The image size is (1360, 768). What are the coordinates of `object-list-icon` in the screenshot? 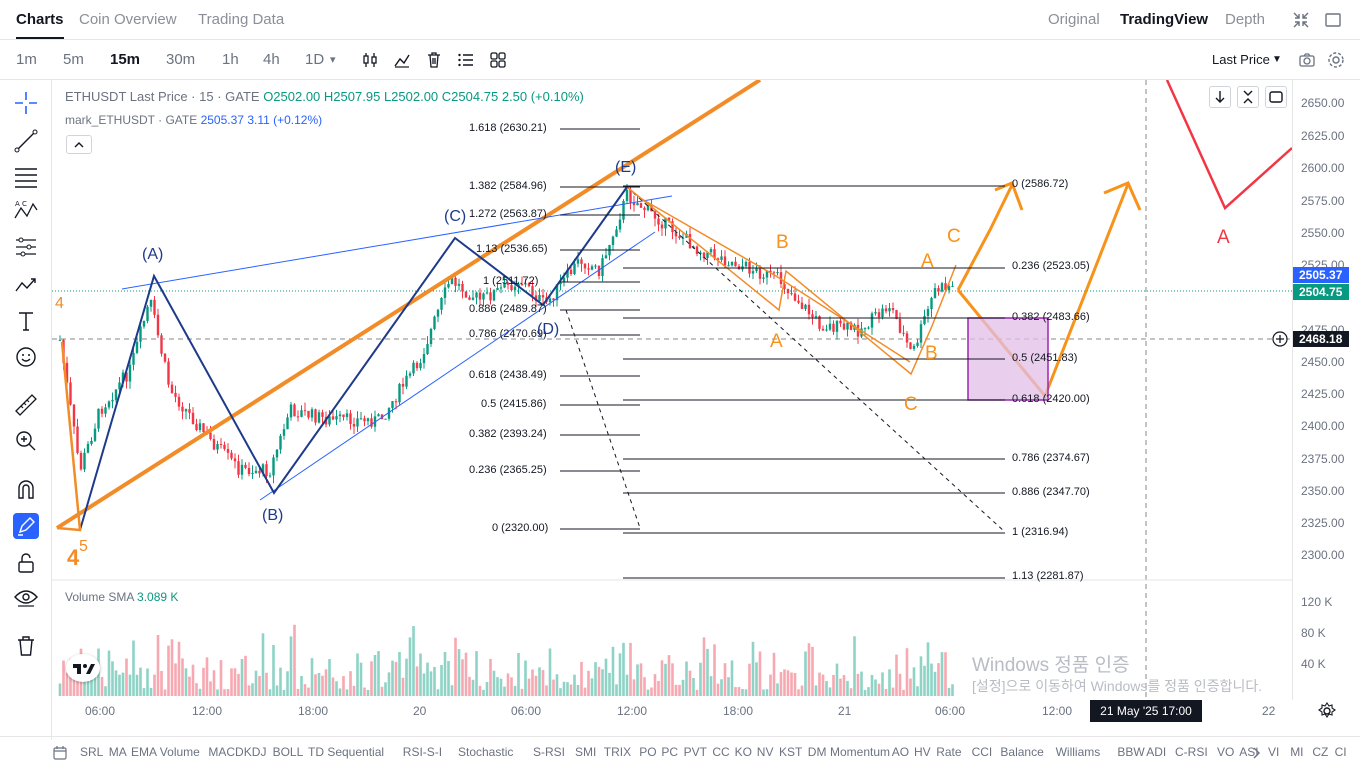 It's located at (466, 60).